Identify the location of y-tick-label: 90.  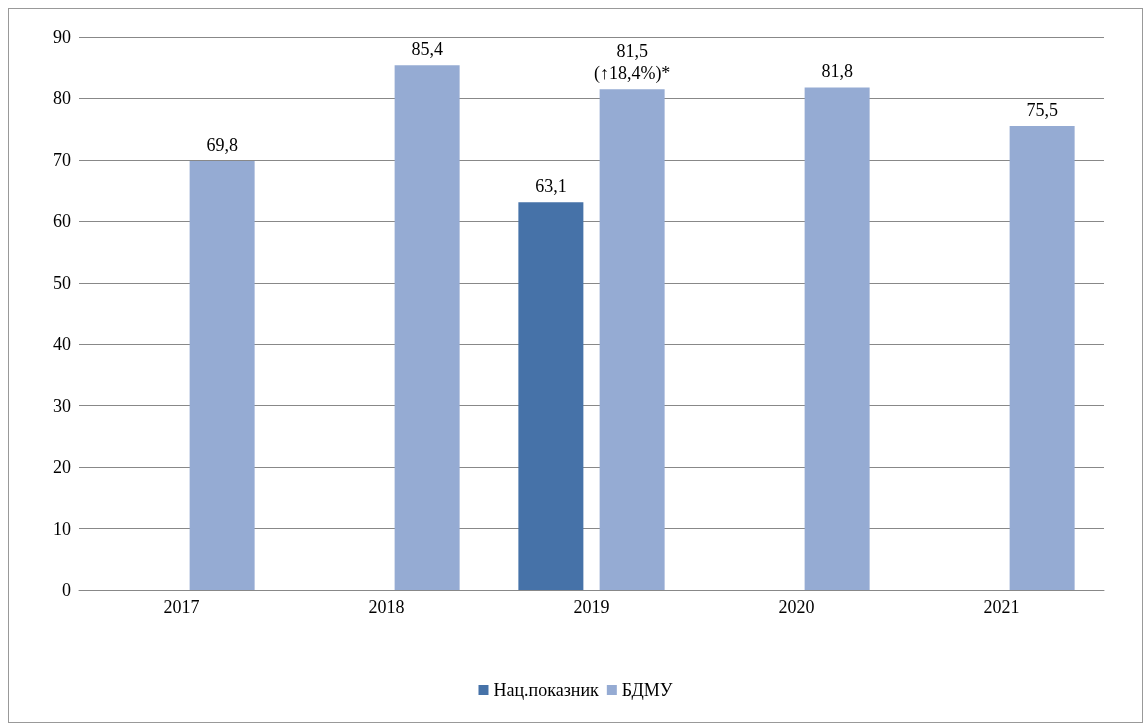
(62, 37).